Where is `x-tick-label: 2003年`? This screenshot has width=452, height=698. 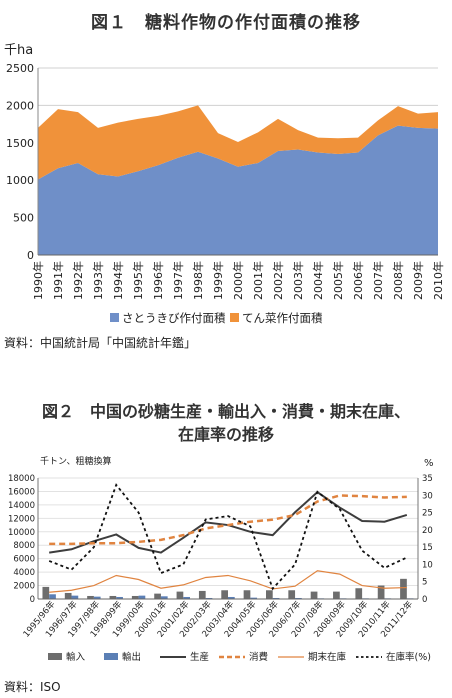
x-tick-label: 2003年 is located at coordinates (298, 280).